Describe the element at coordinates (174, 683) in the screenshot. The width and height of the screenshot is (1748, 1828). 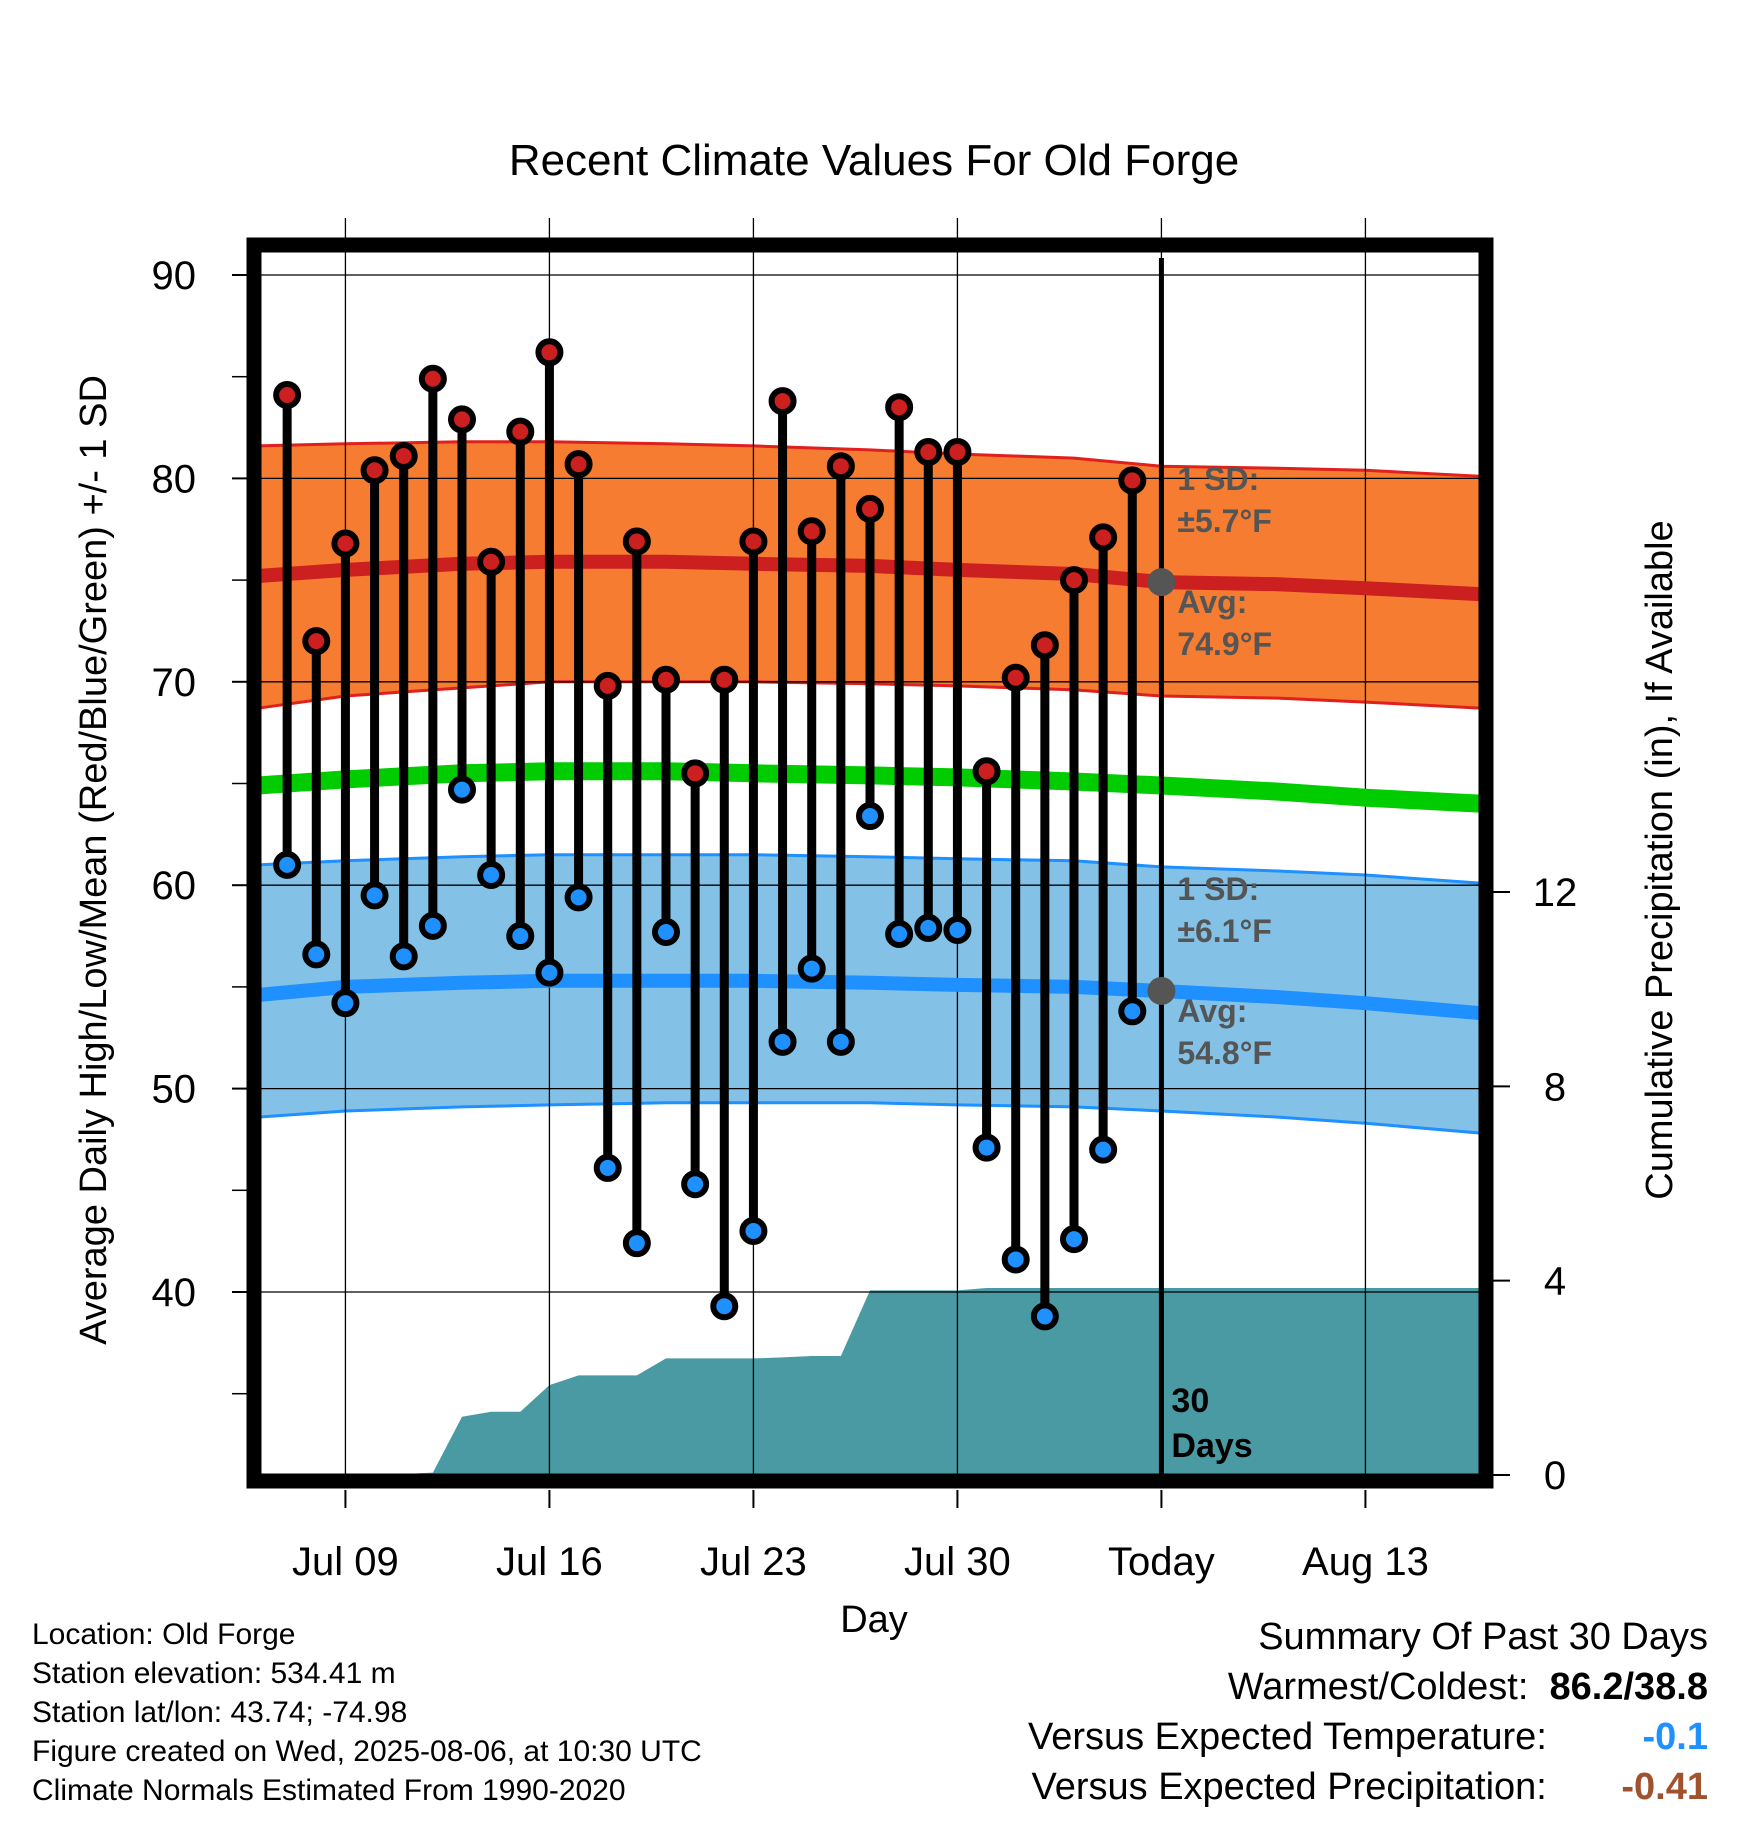
I see `y-tick-label: 70` at that location.